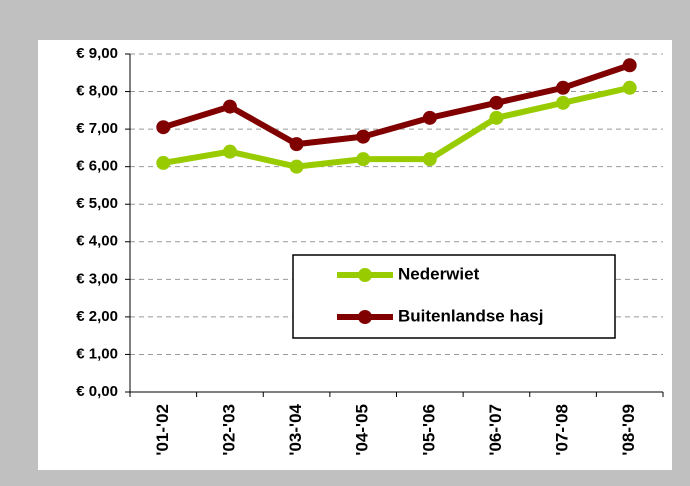 Image resolution: width=690 pixels, height=486 pixels. What do you see at coordinates (97, 166) in the screenshot?
I see `y-tick-label: € 6,00` at bounding box center [97, 166].